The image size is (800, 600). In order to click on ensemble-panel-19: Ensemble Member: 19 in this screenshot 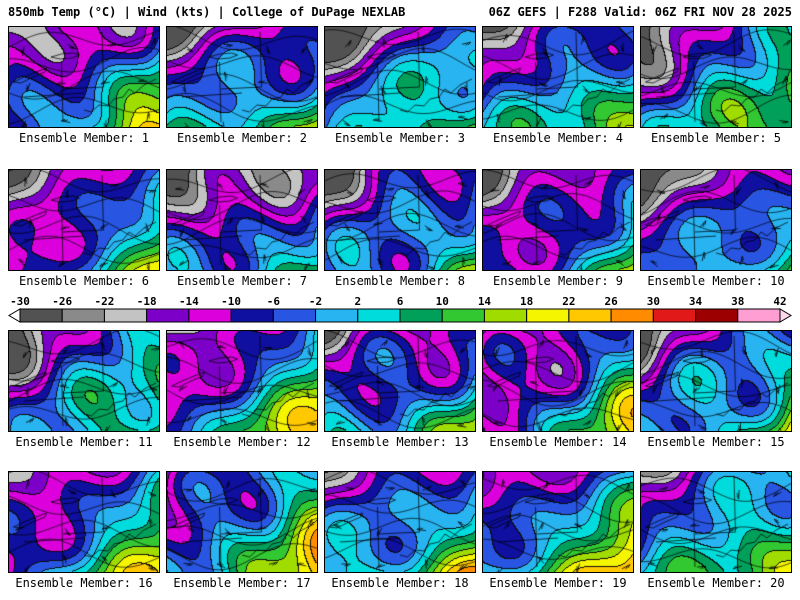, I will do `click(558, 530)`.